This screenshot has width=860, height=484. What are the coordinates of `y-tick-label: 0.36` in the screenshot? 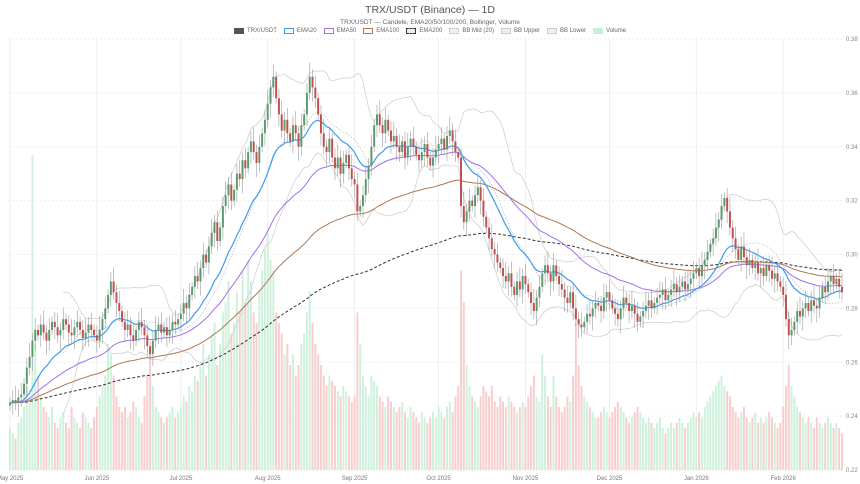 It's located at (852, 94).